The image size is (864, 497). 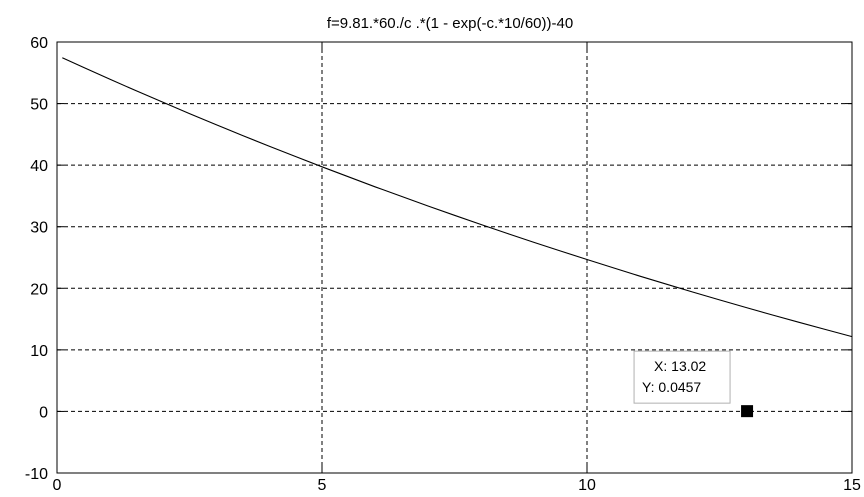 I want to click on x-tick-label: 5, so click(x=322, y=485).